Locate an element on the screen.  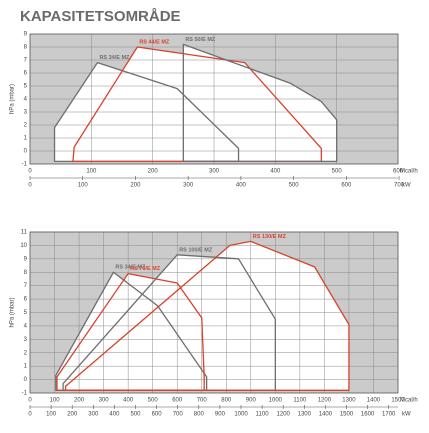
x2-tick-label: 900 is located at coordinates (220, 415).